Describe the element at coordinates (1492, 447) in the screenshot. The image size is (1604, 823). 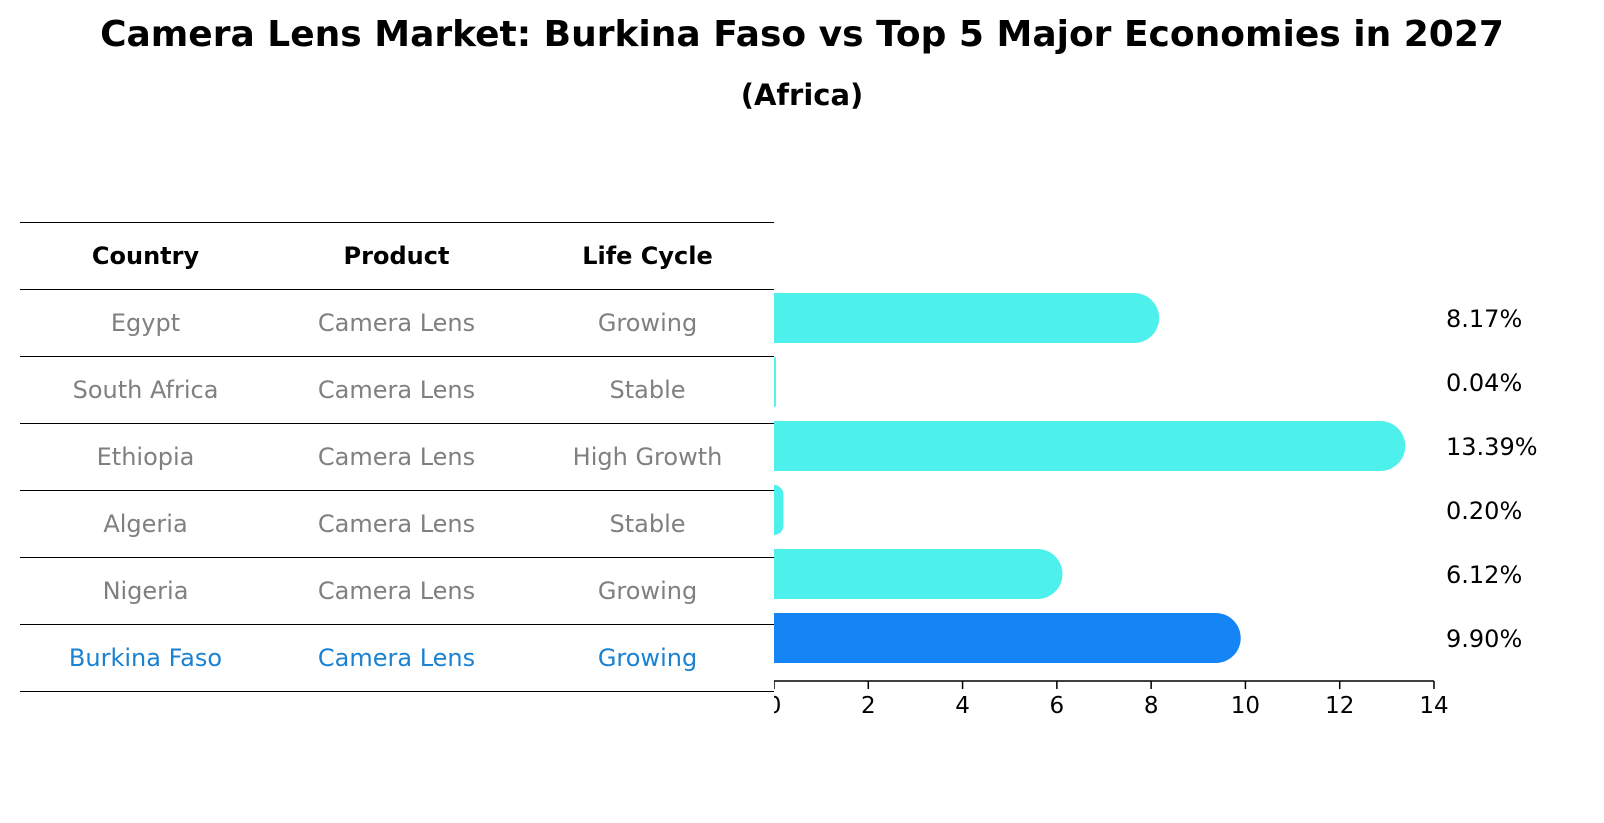
I see `value-label: 13.39%` at that location.